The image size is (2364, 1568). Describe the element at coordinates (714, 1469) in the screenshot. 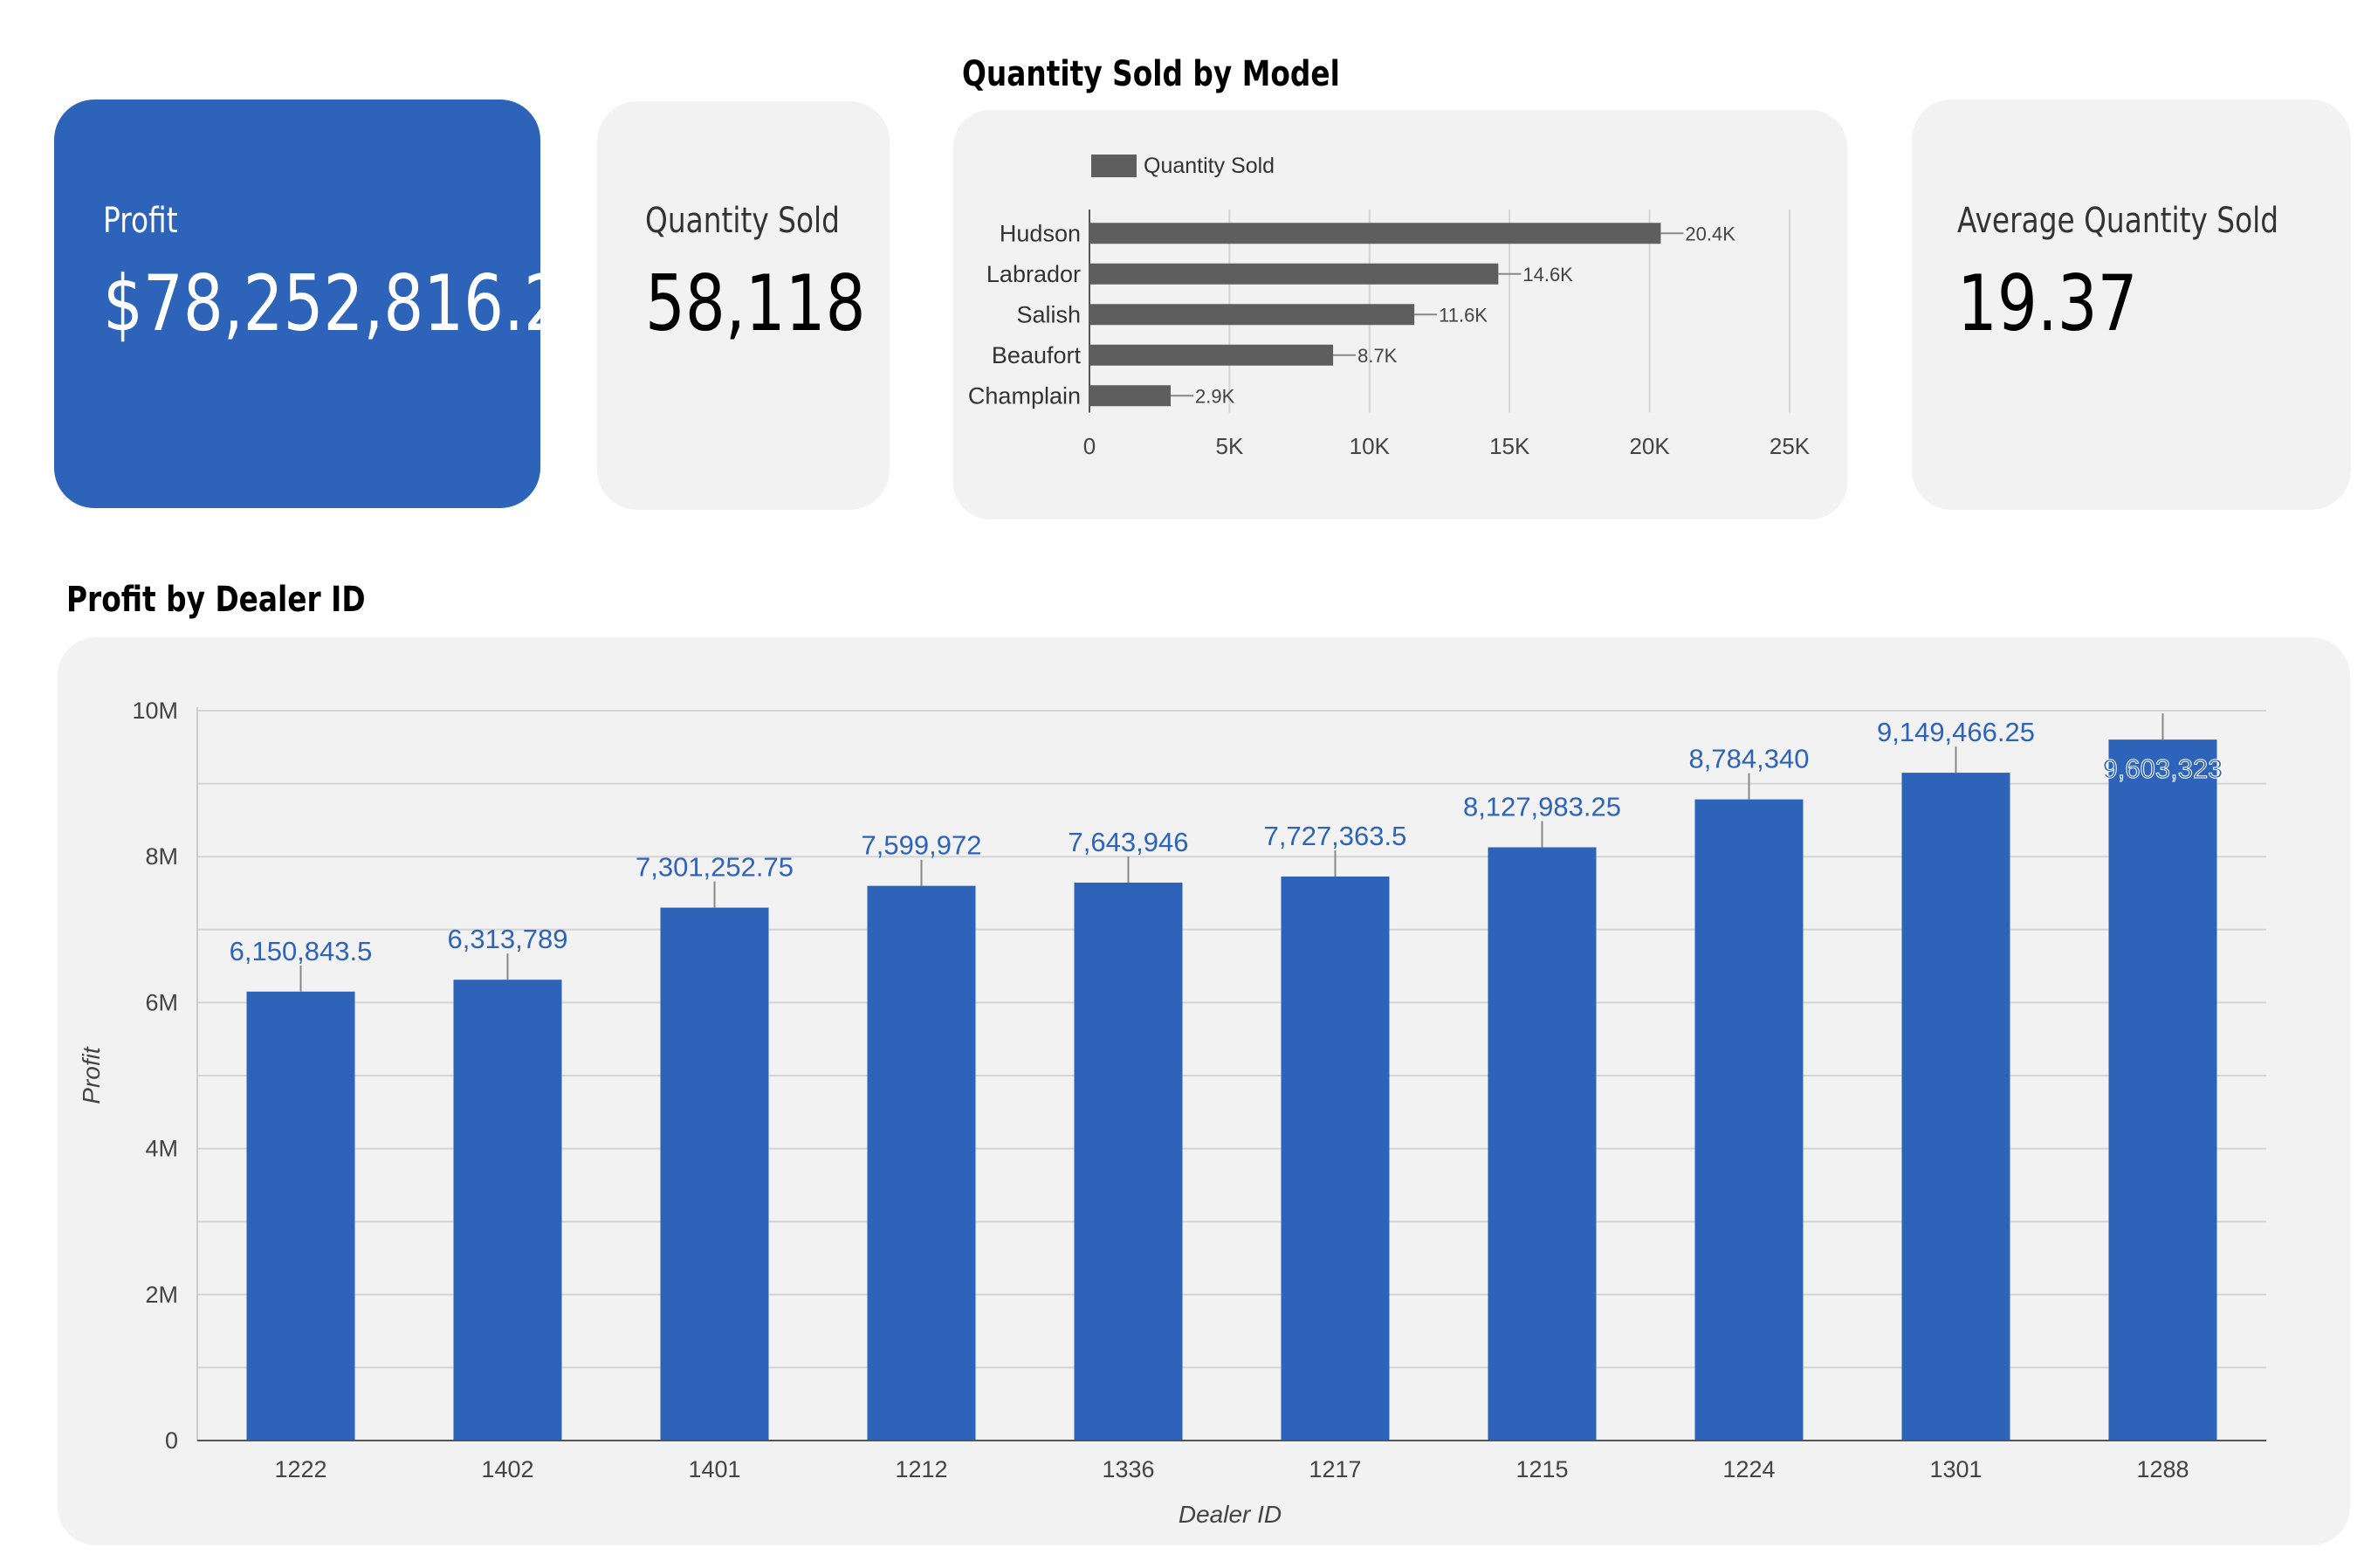

I see `x-tick-label: 1401` at that location.